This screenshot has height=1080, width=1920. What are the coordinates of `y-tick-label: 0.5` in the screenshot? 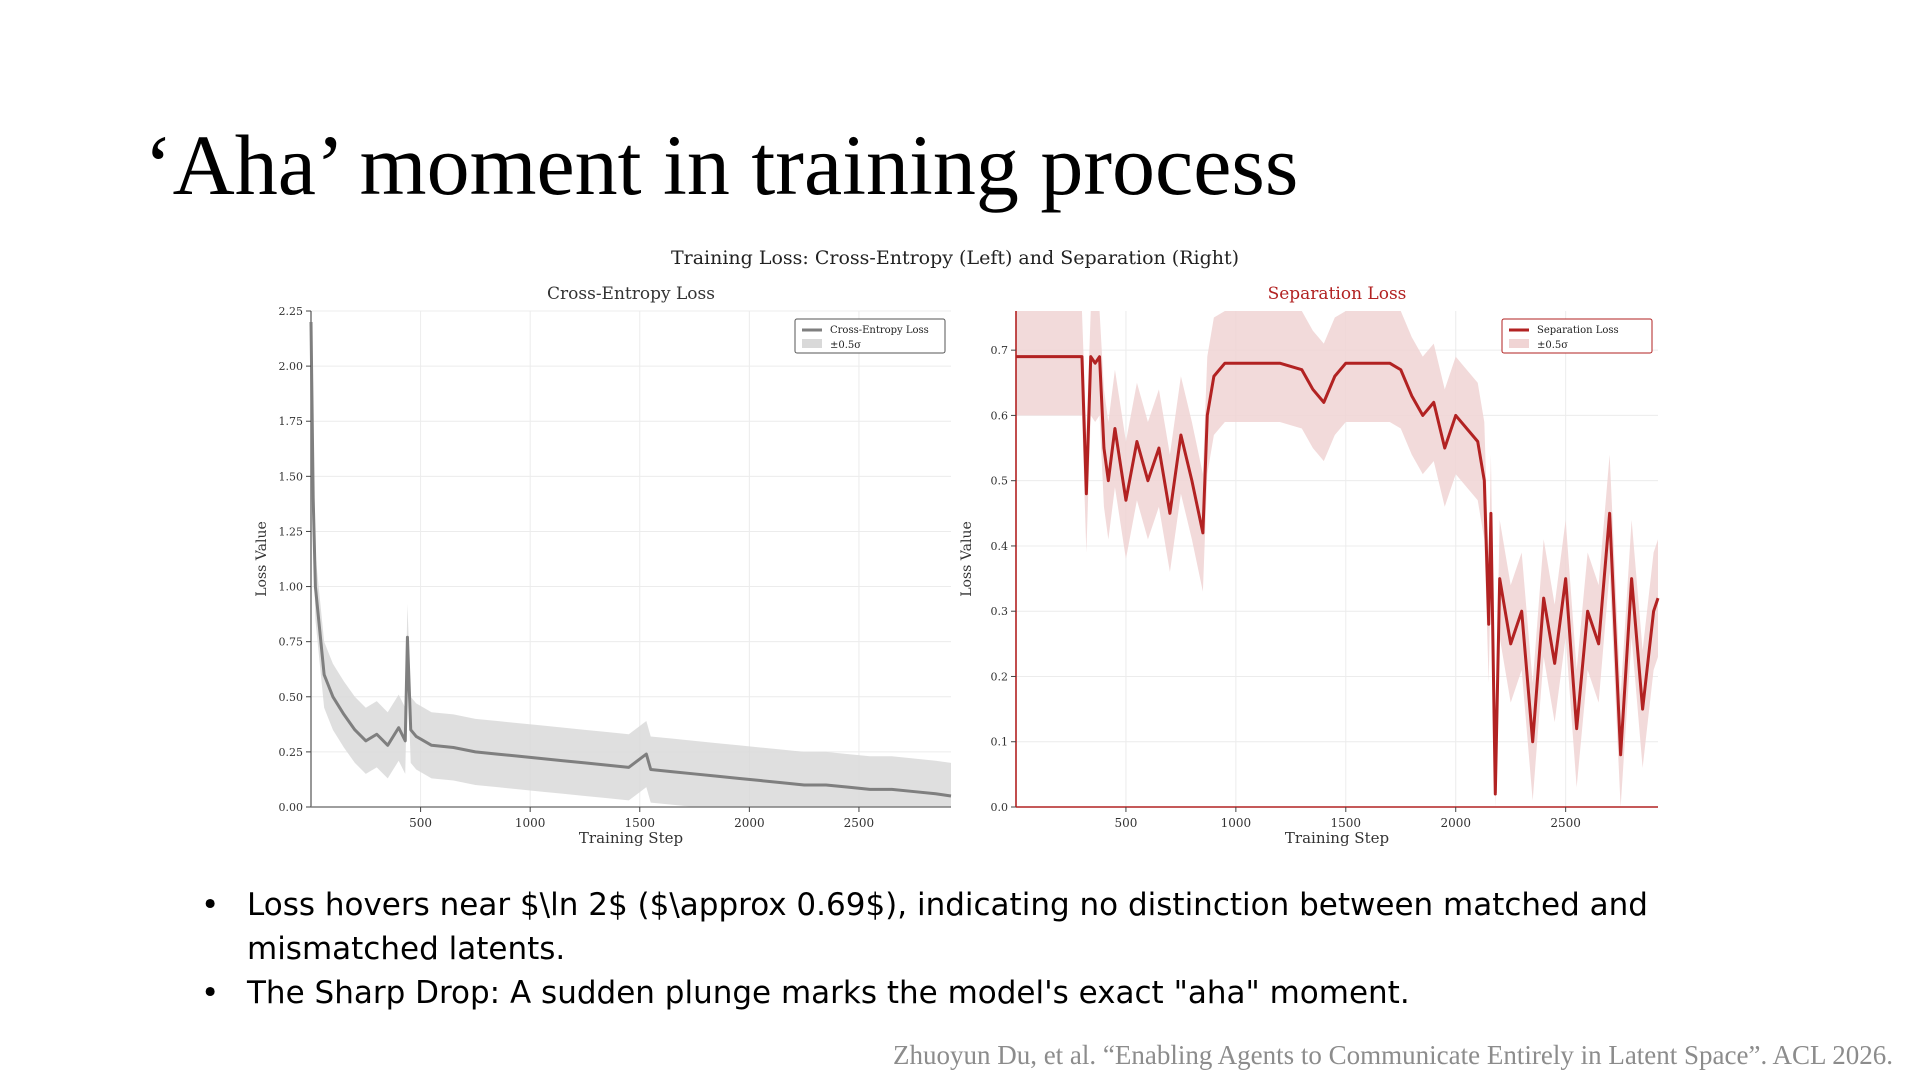 It's located at (1000, 481).